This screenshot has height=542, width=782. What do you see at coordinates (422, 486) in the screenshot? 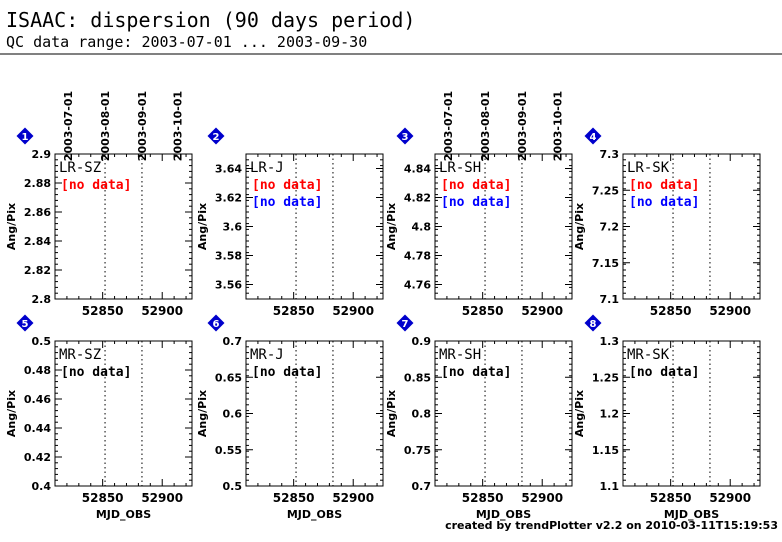
I see `y-tick-label: 0.7` at bounding box center [422, 486].